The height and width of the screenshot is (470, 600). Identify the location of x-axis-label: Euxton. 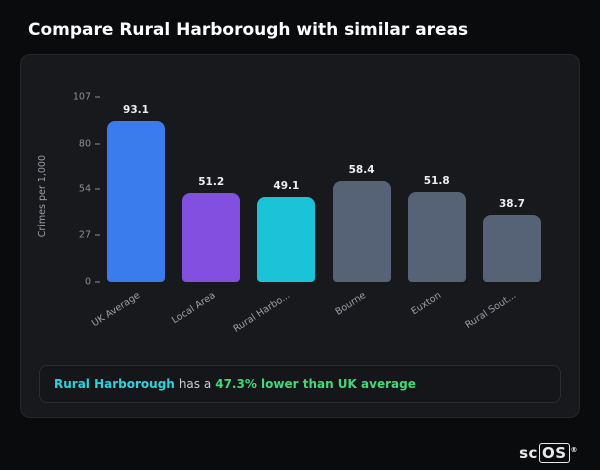
(425, 304).